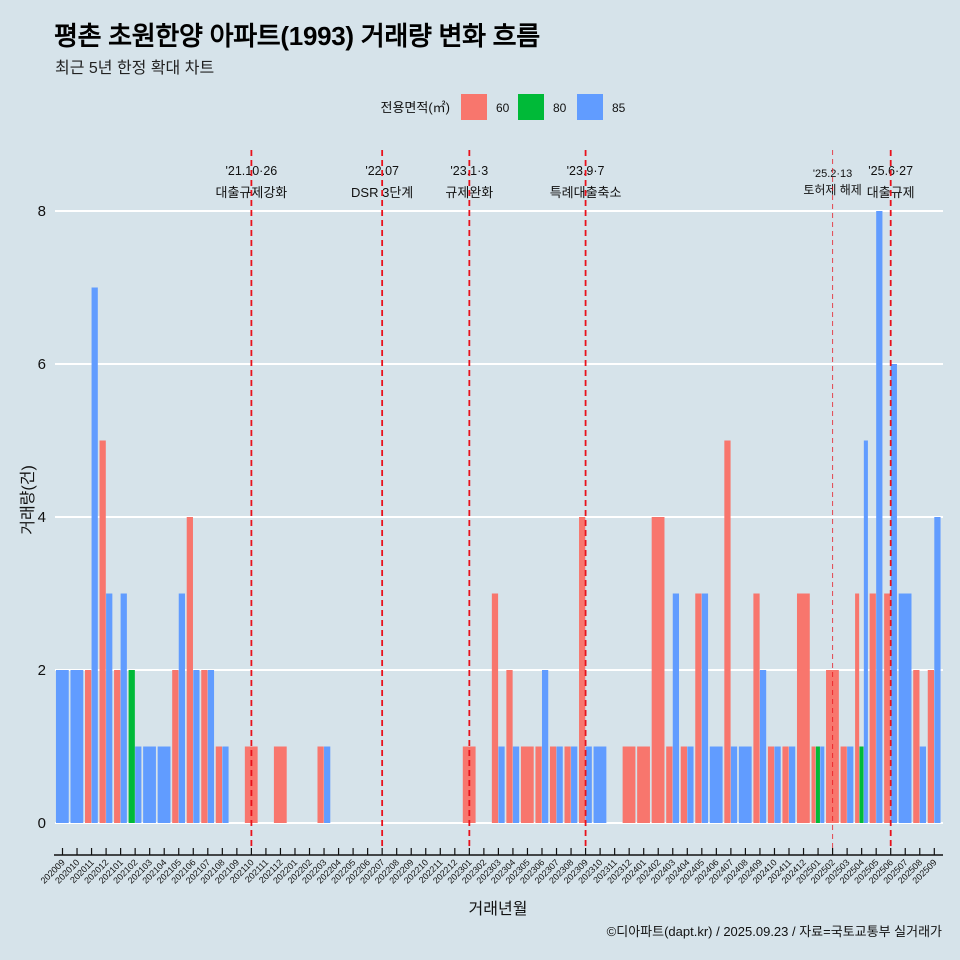 The height and width of the screenshot is (960, 960). I want to click on legend-label-60: 60, so click(503, 108).